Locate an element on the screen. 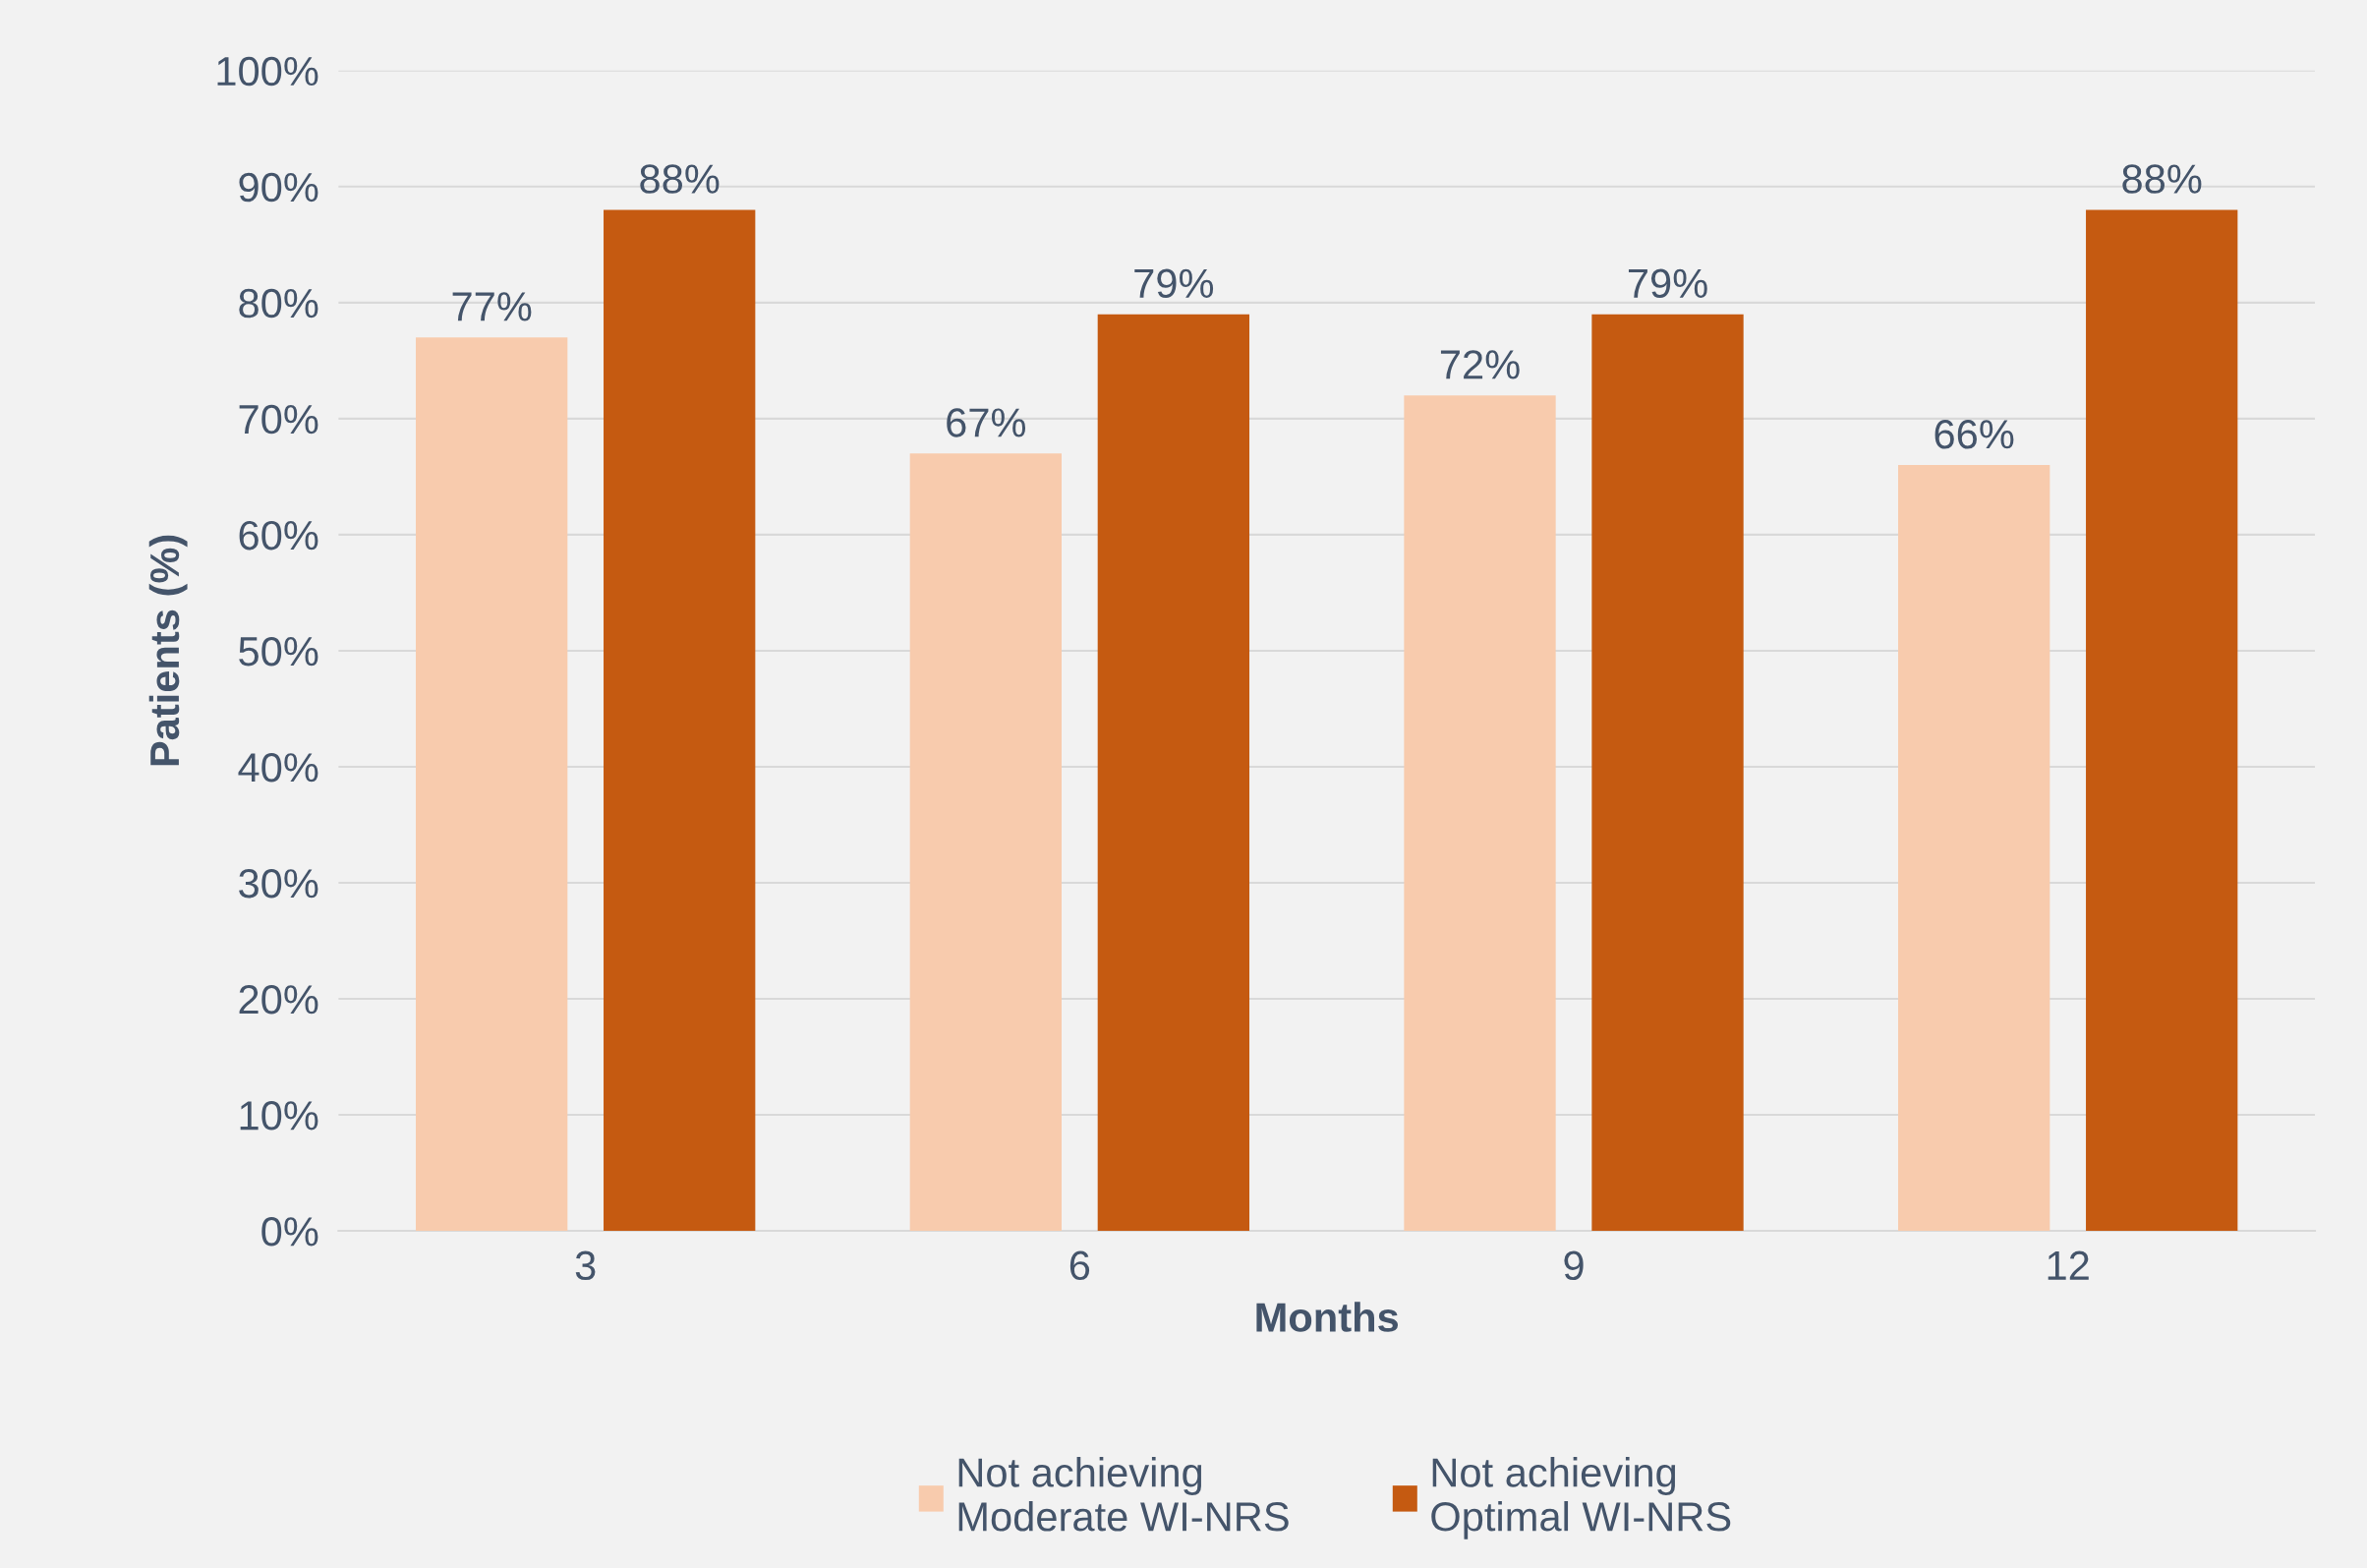 The width and height of the screenshot is (2367, 1568). y-axis-title: Patients (%) is located at coordinates (168, 651).